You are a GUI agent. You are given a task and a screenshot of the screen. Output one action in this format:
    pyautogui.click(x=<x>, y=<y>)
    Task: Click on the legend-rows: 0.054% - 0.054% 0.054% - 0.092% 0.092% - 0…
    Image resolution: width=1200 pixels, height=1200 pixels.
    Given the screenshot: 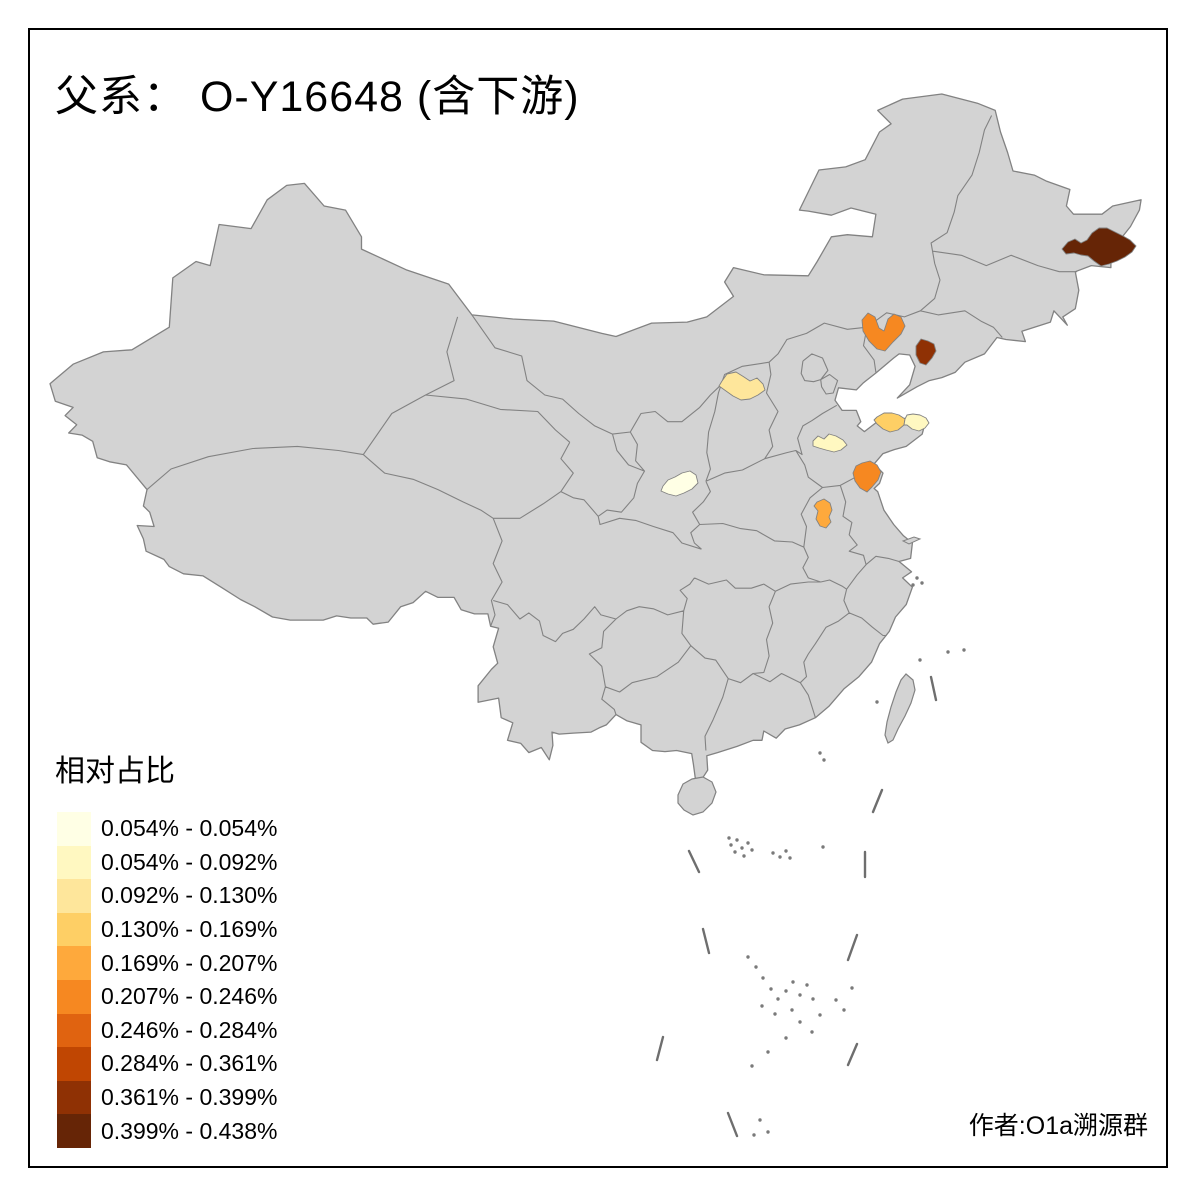 What is the action you would take?
    pyautogui.click(x=167, y=980)
    